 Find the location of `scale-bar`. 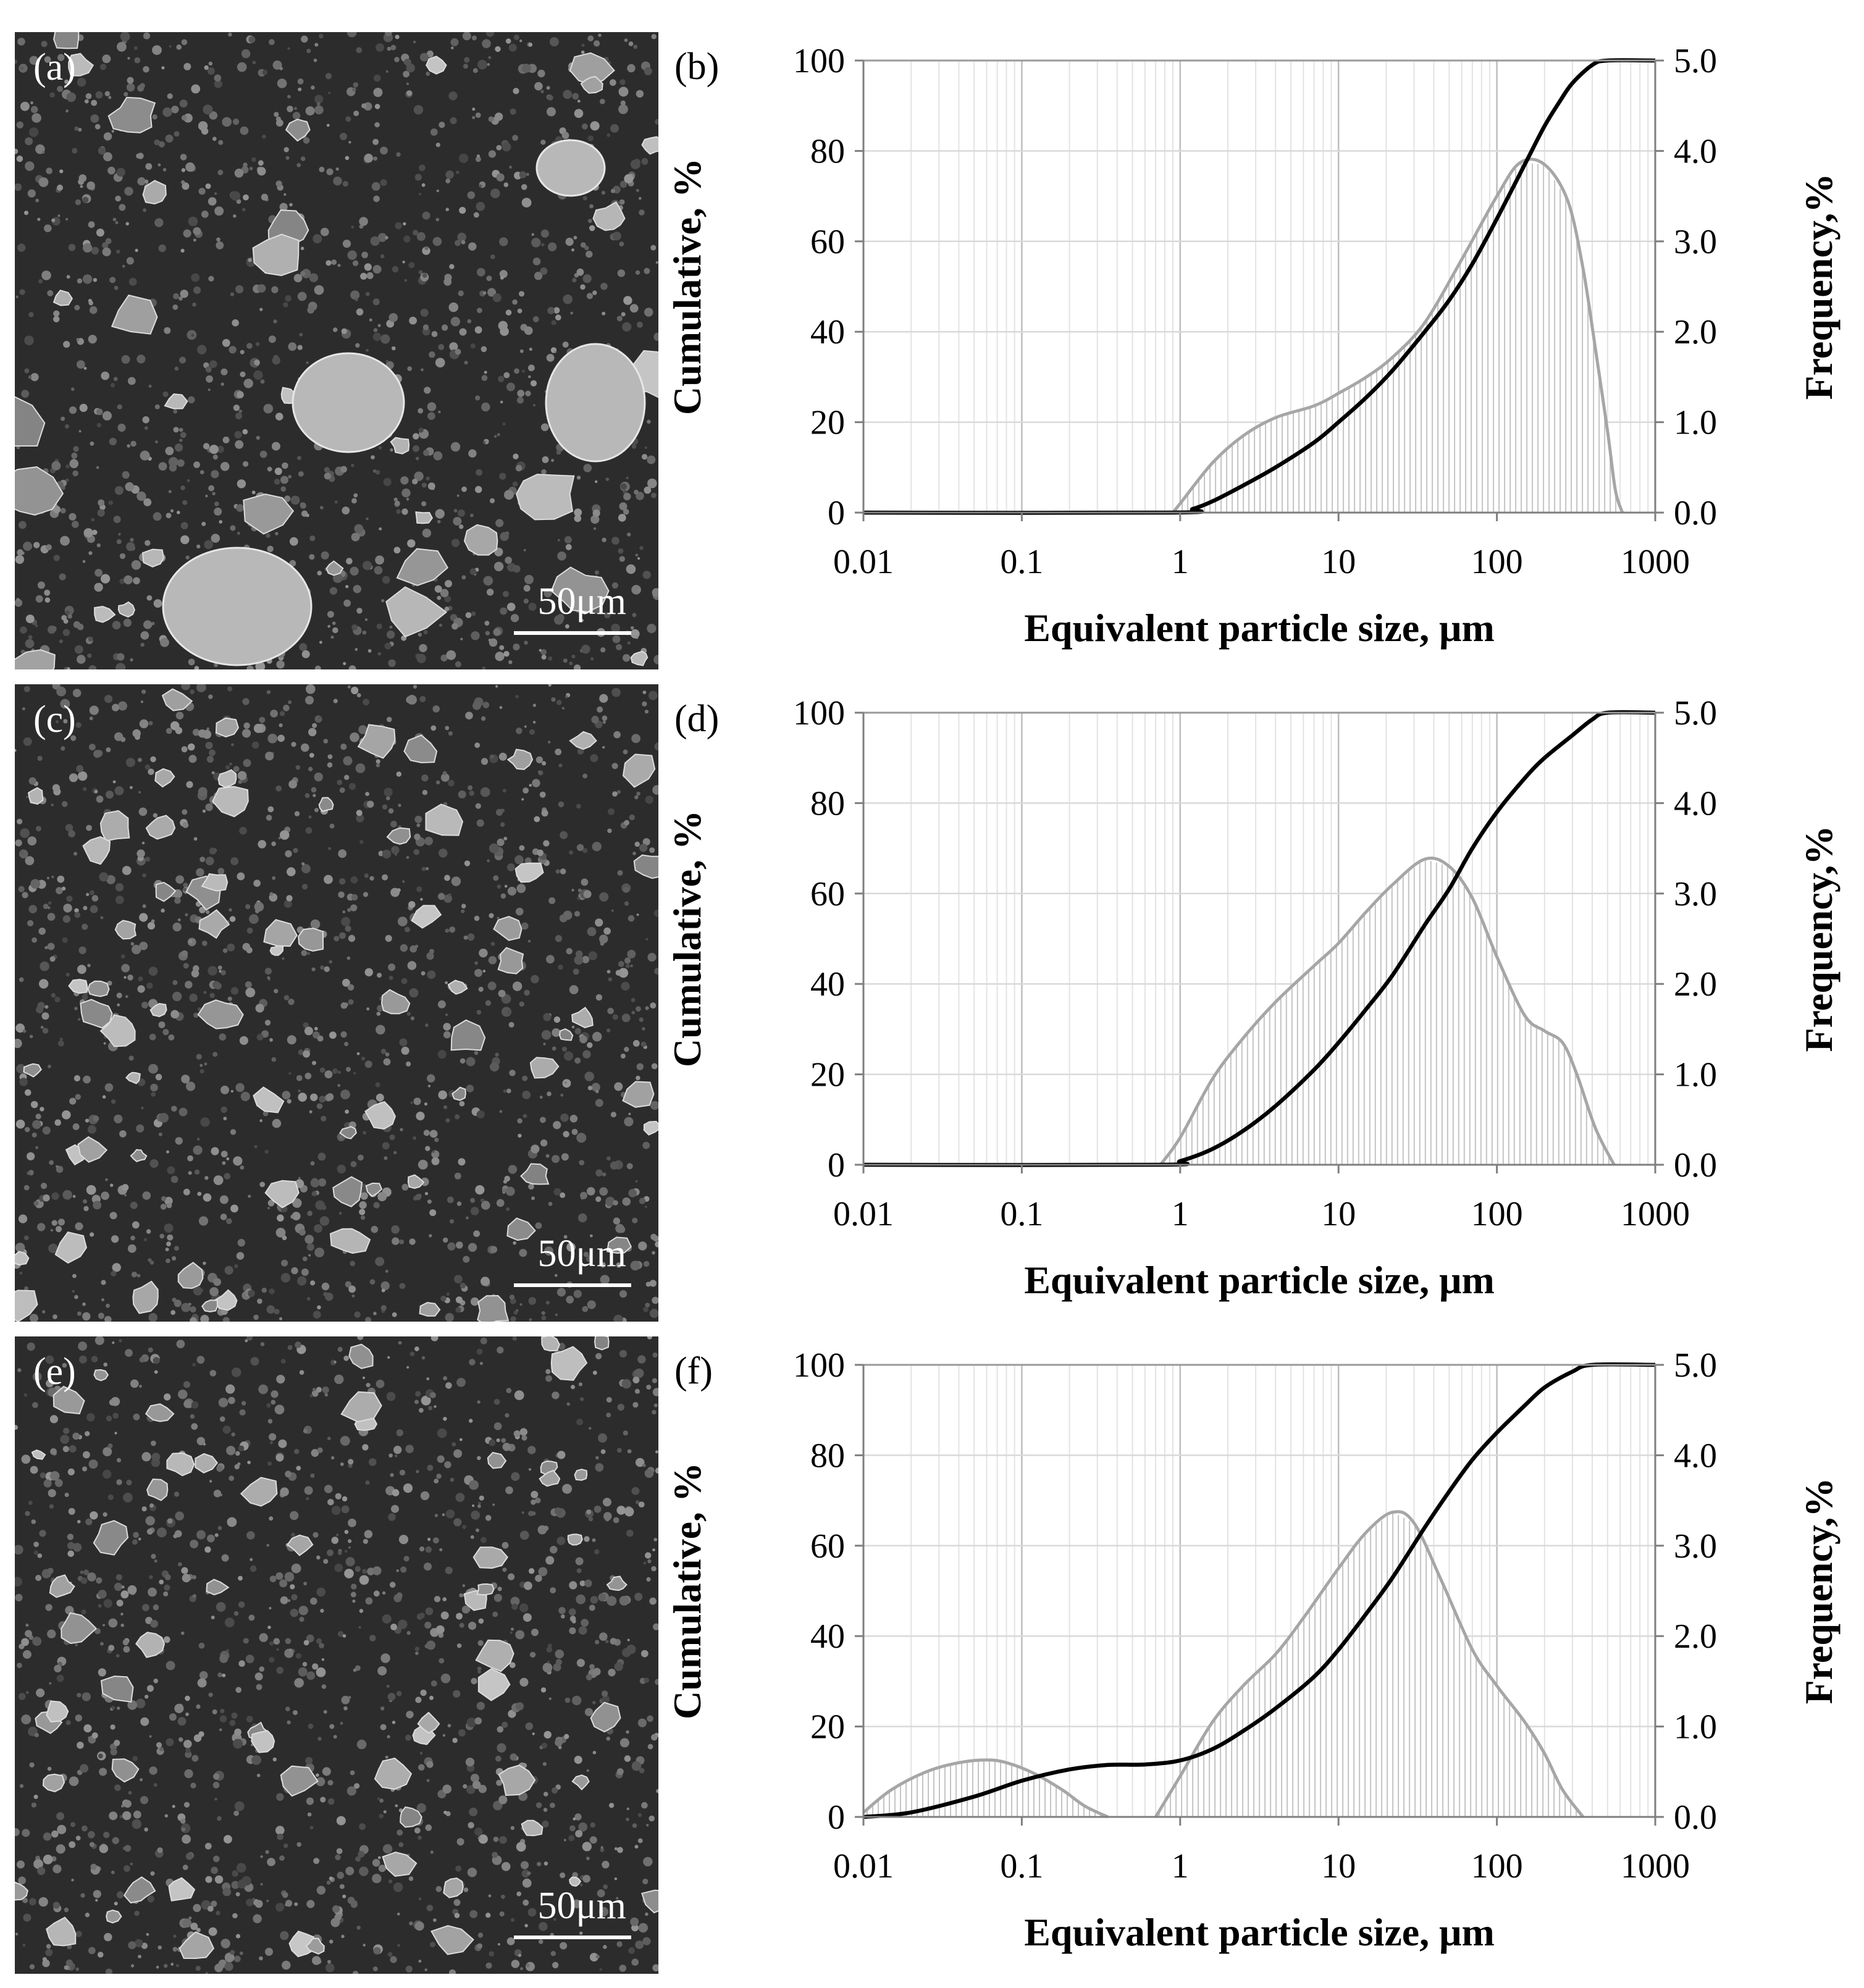

scale-bar is located at coordinates (572, 1285).